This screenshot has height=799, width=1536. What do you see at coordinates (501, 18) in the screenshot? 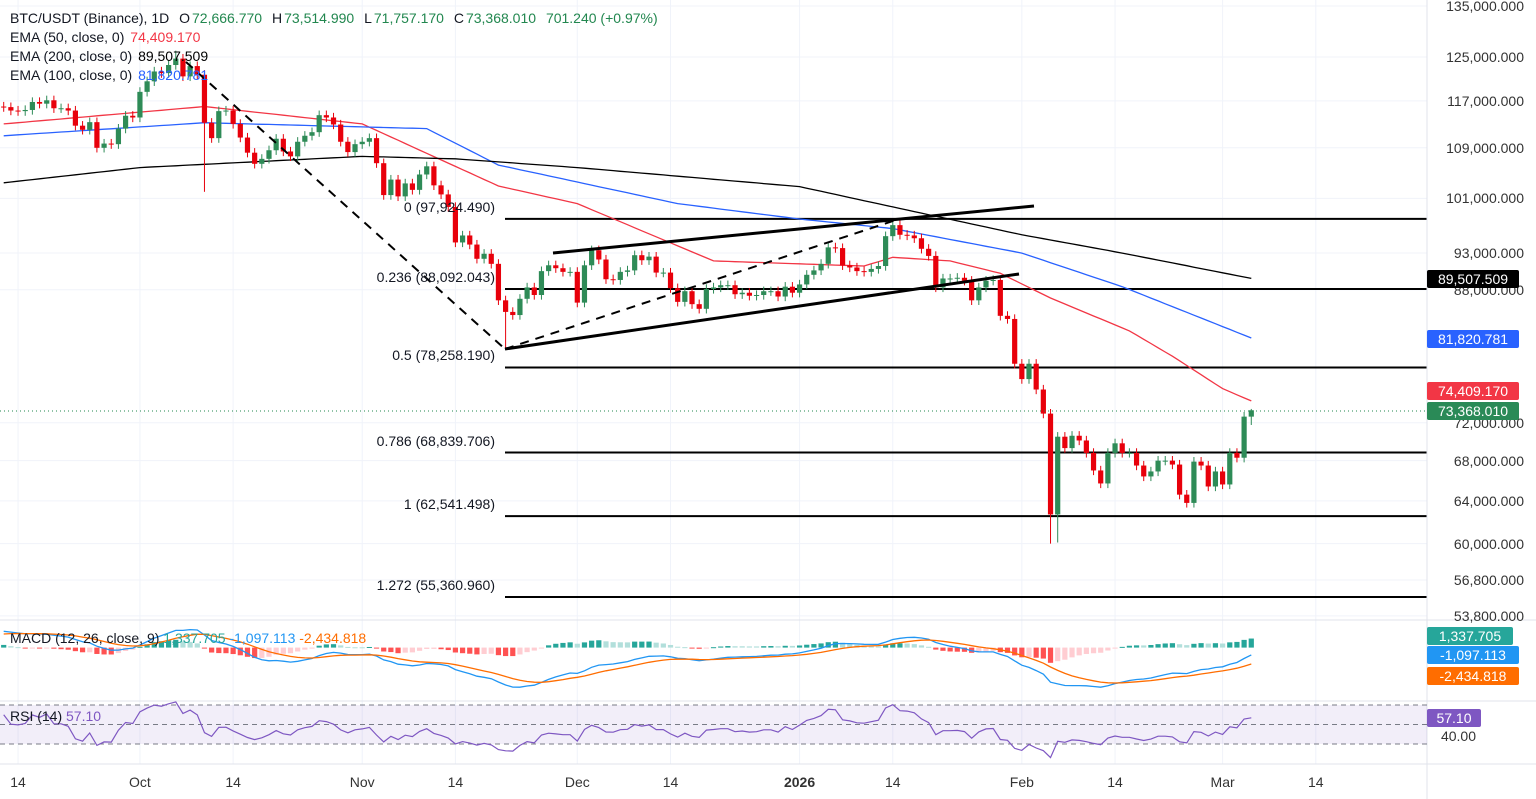
I see `close-value: 73,368.010` at bounding box center [501, 18].